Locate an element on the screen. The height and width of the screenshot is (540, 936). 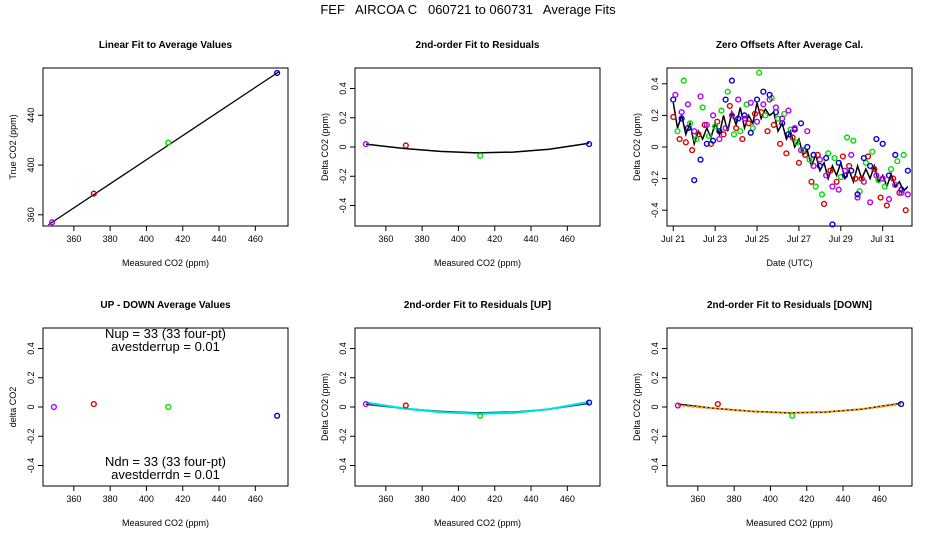
chart-title: 2nd-order Fit to Residuals [DOWN] is located at coordinates (789, 305).